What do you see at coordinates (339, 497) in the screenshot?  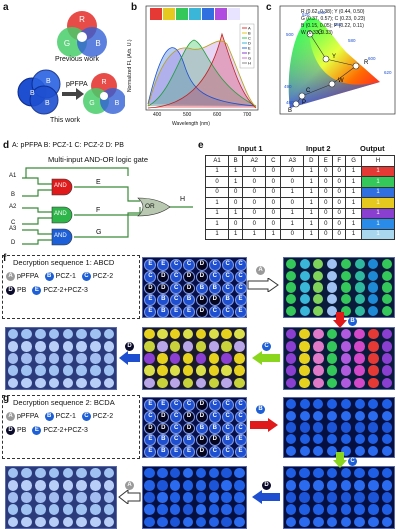 I see `g-grid-after-c` at bounding box center [339, 497].